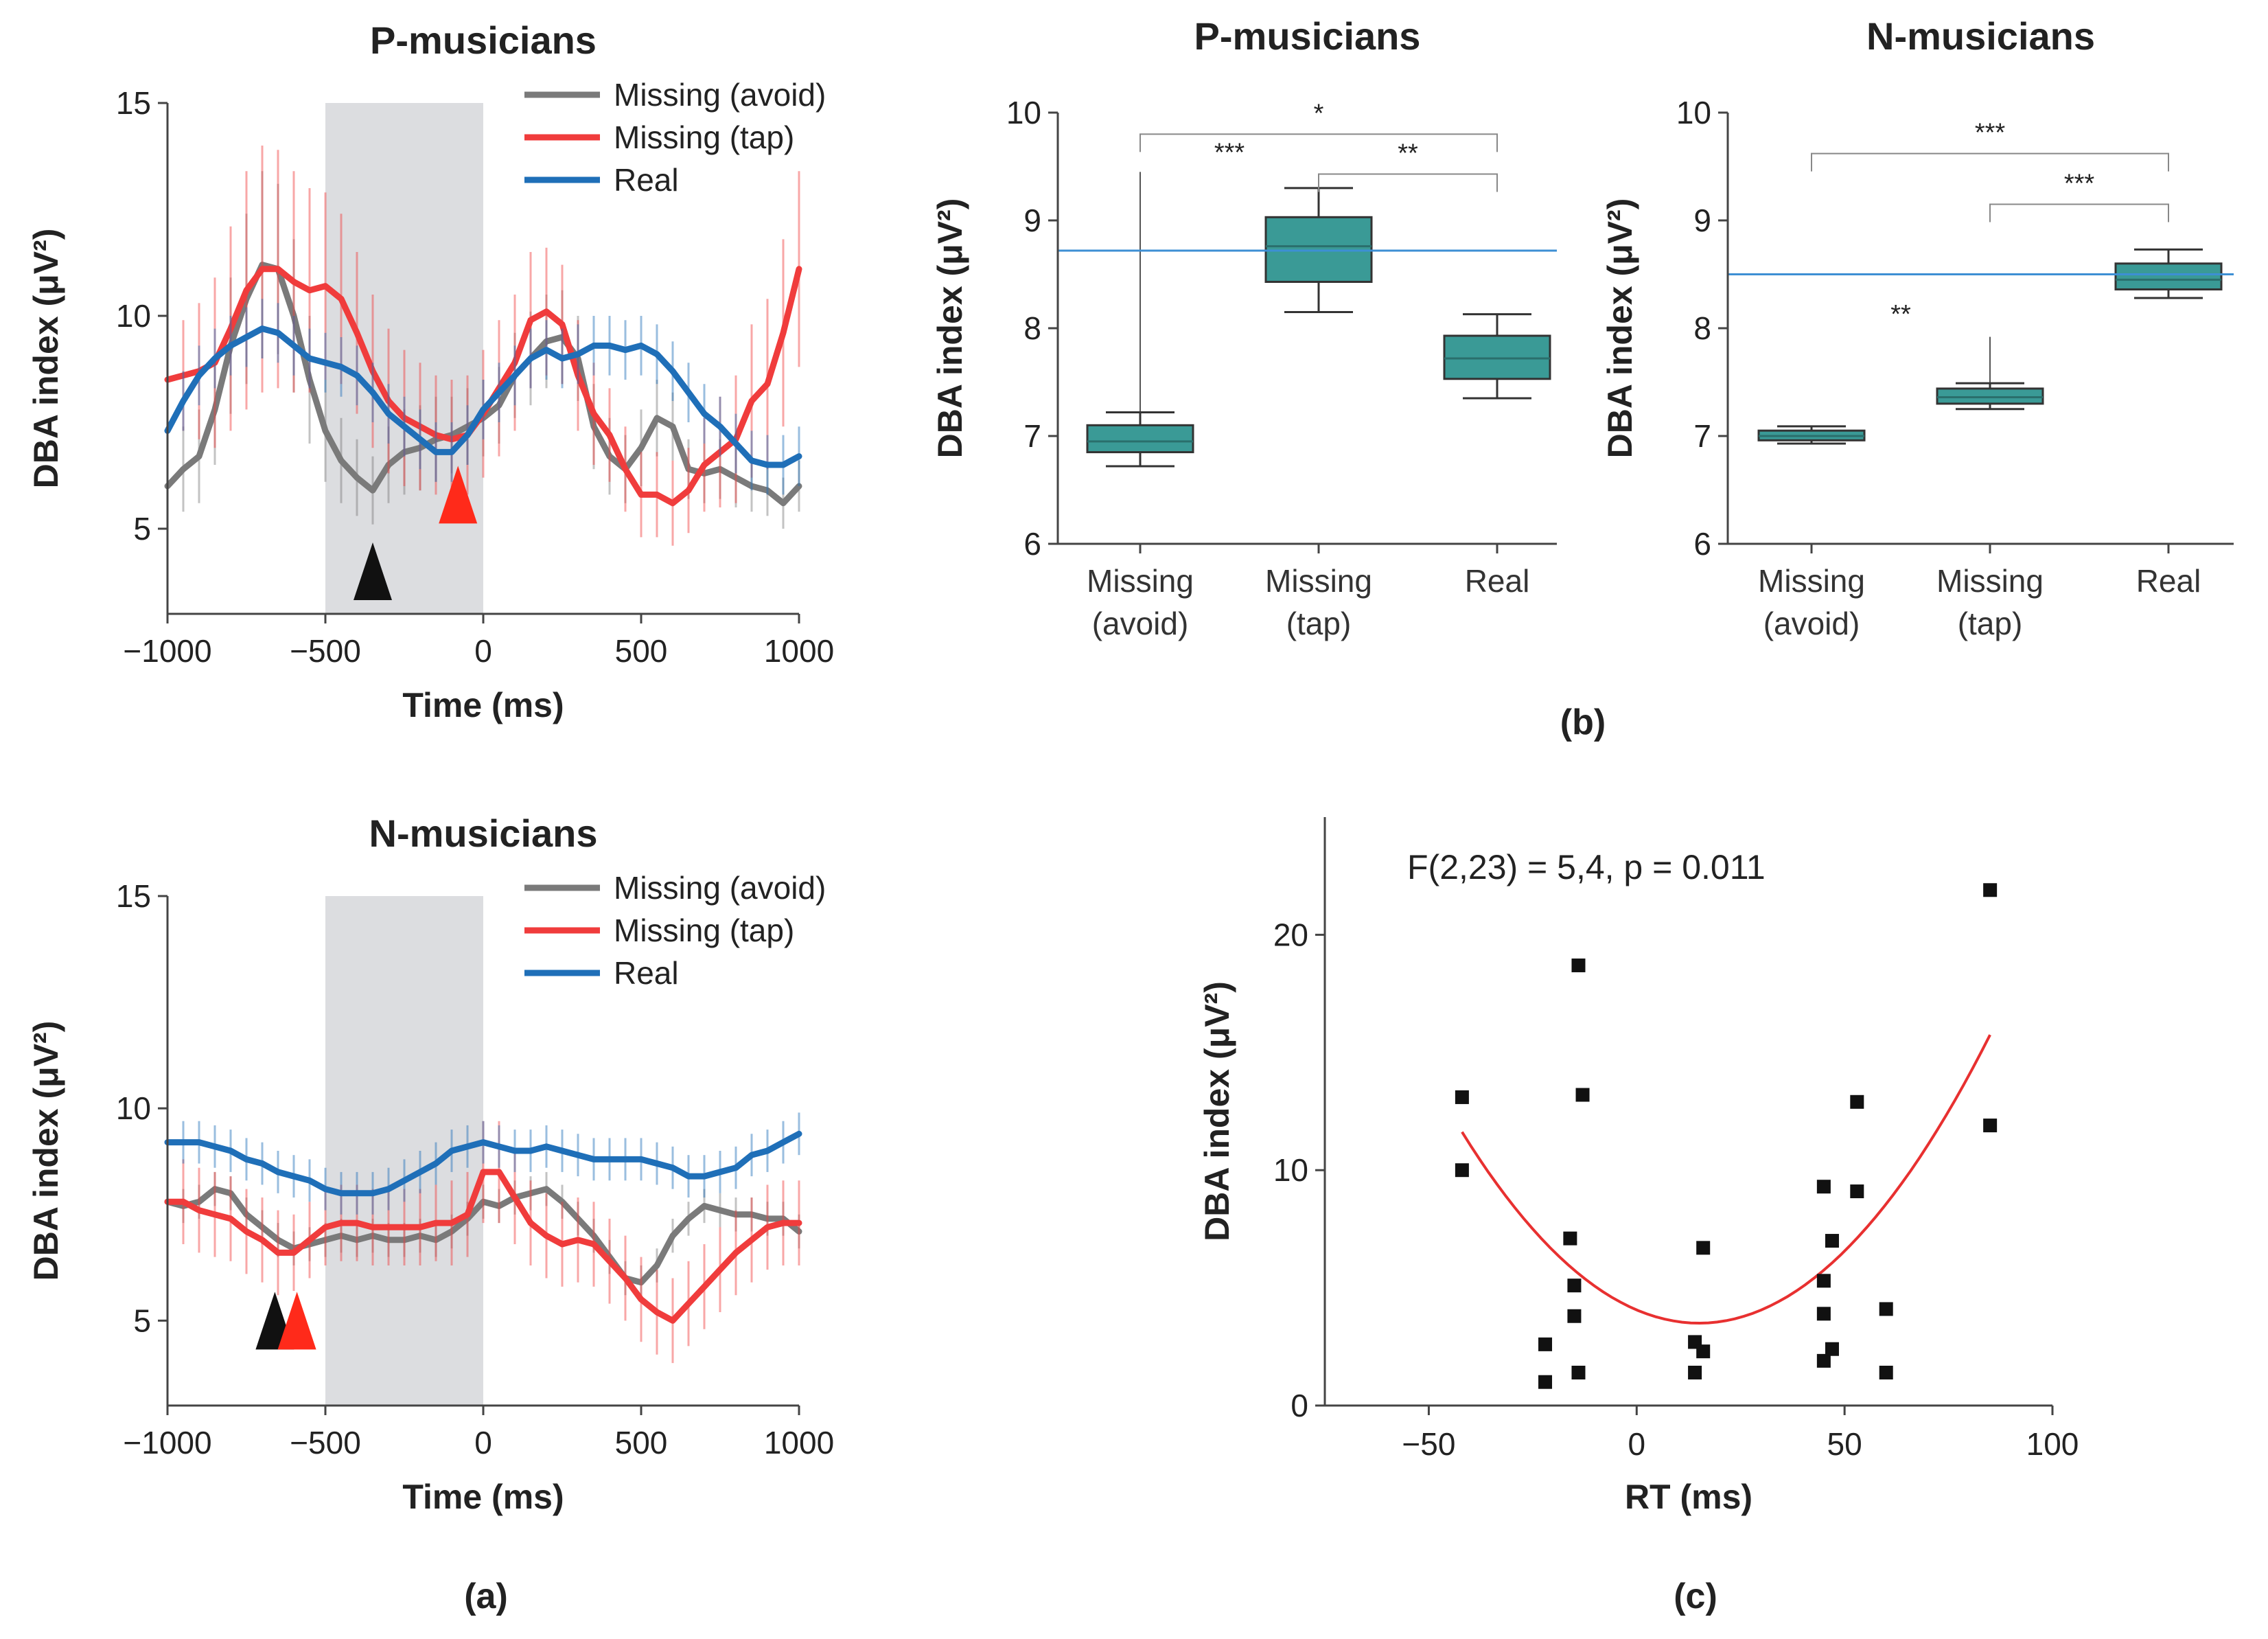 The height and width of the screenshot is (1639, 2268). Describe the element at coordinates (1586, 867) in the screenshot. I see `fit-annotation: F(2,23) = 5,4, p = 0.011` at that location.